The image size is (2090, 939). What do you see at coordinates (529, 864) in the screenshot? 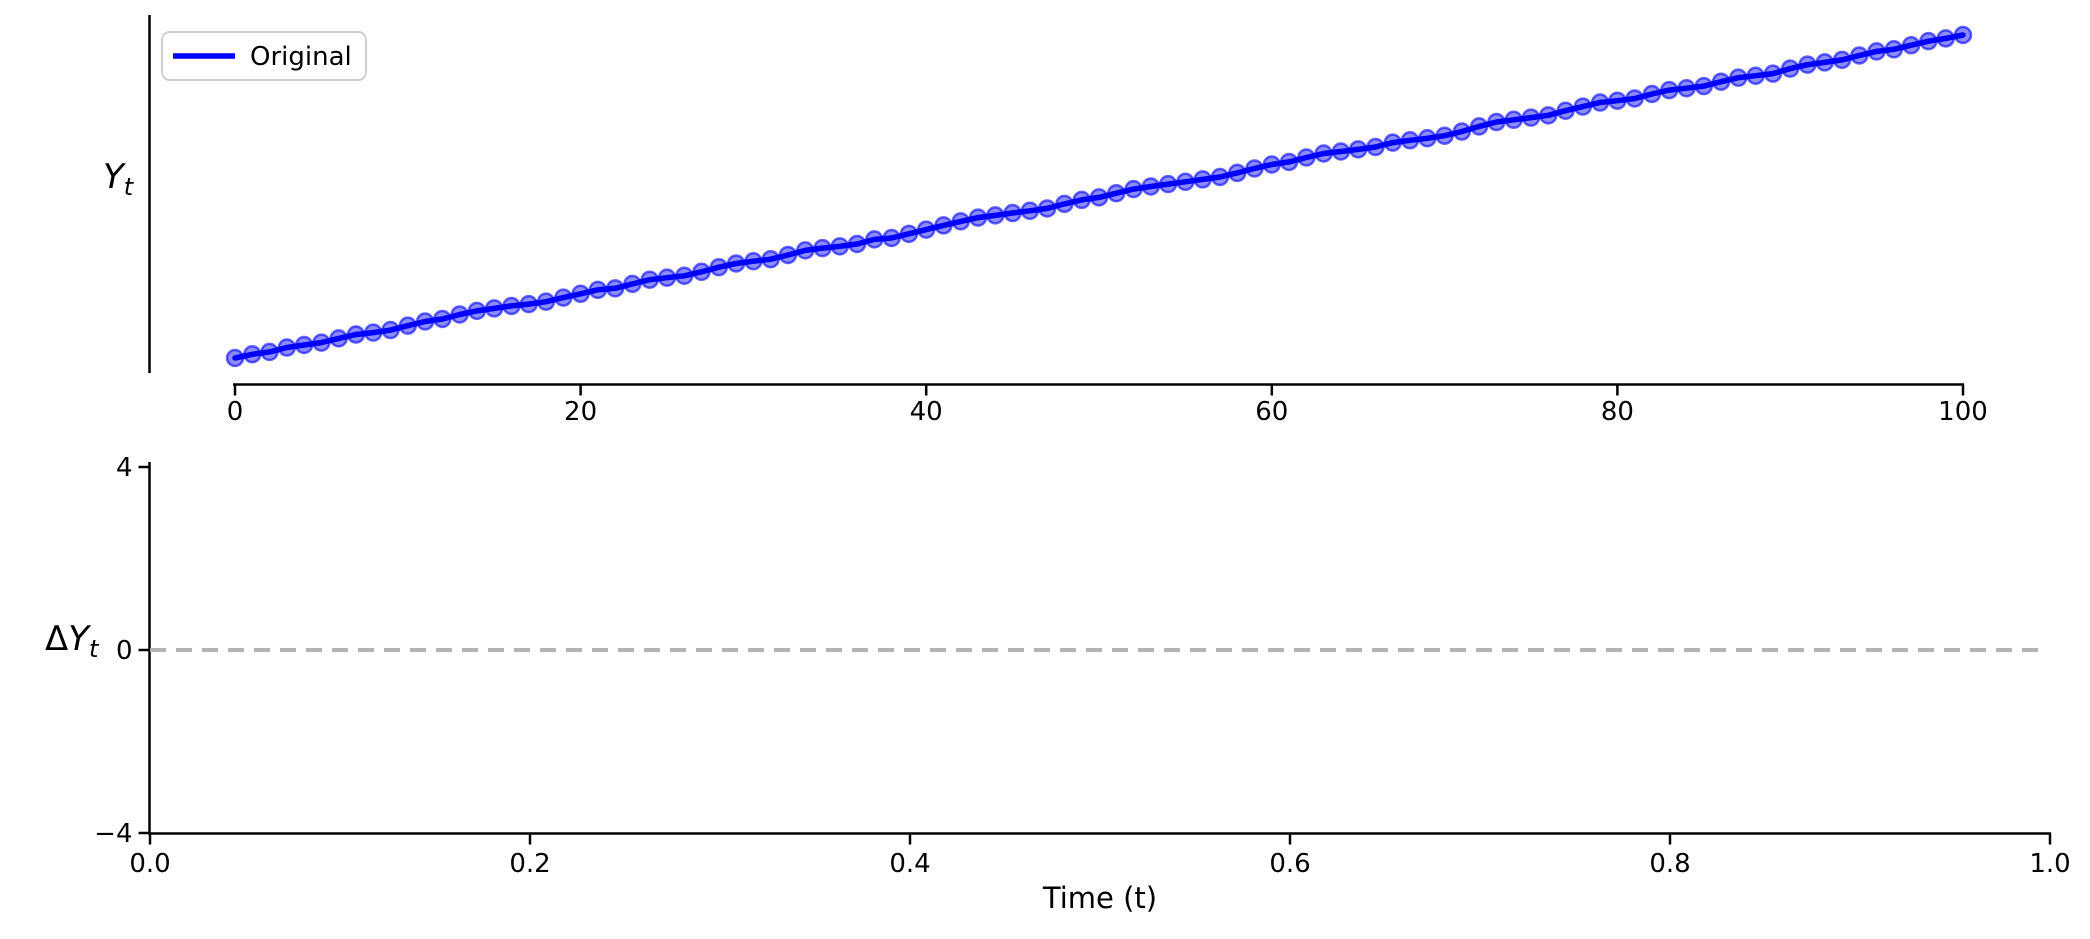
I see `x-tick-label: 0.2` at bounding box center [529, 864].